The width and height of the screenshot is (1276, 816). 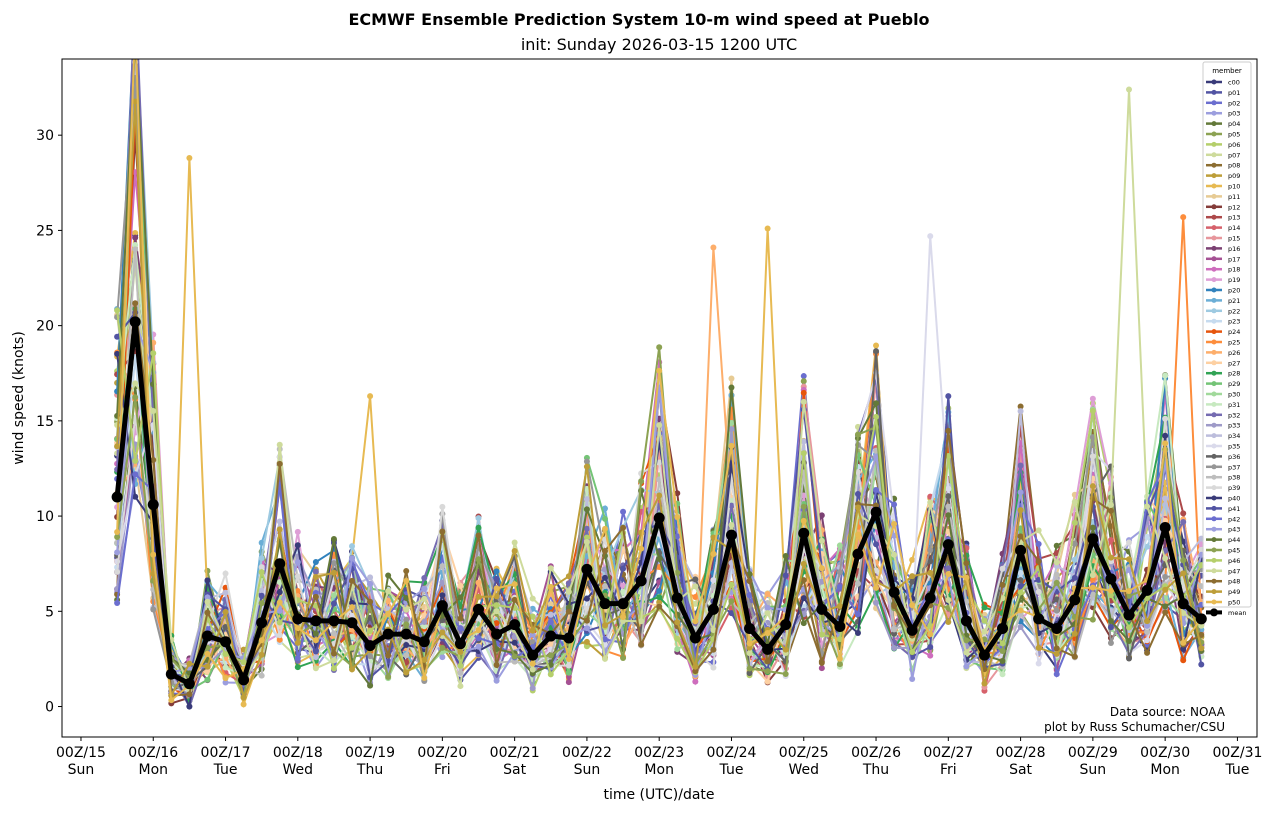 What do you see at coordinates (1234, 291) in the screenshot?
I see `legend-label-p20: p20` at bounding box center [1234, 291].